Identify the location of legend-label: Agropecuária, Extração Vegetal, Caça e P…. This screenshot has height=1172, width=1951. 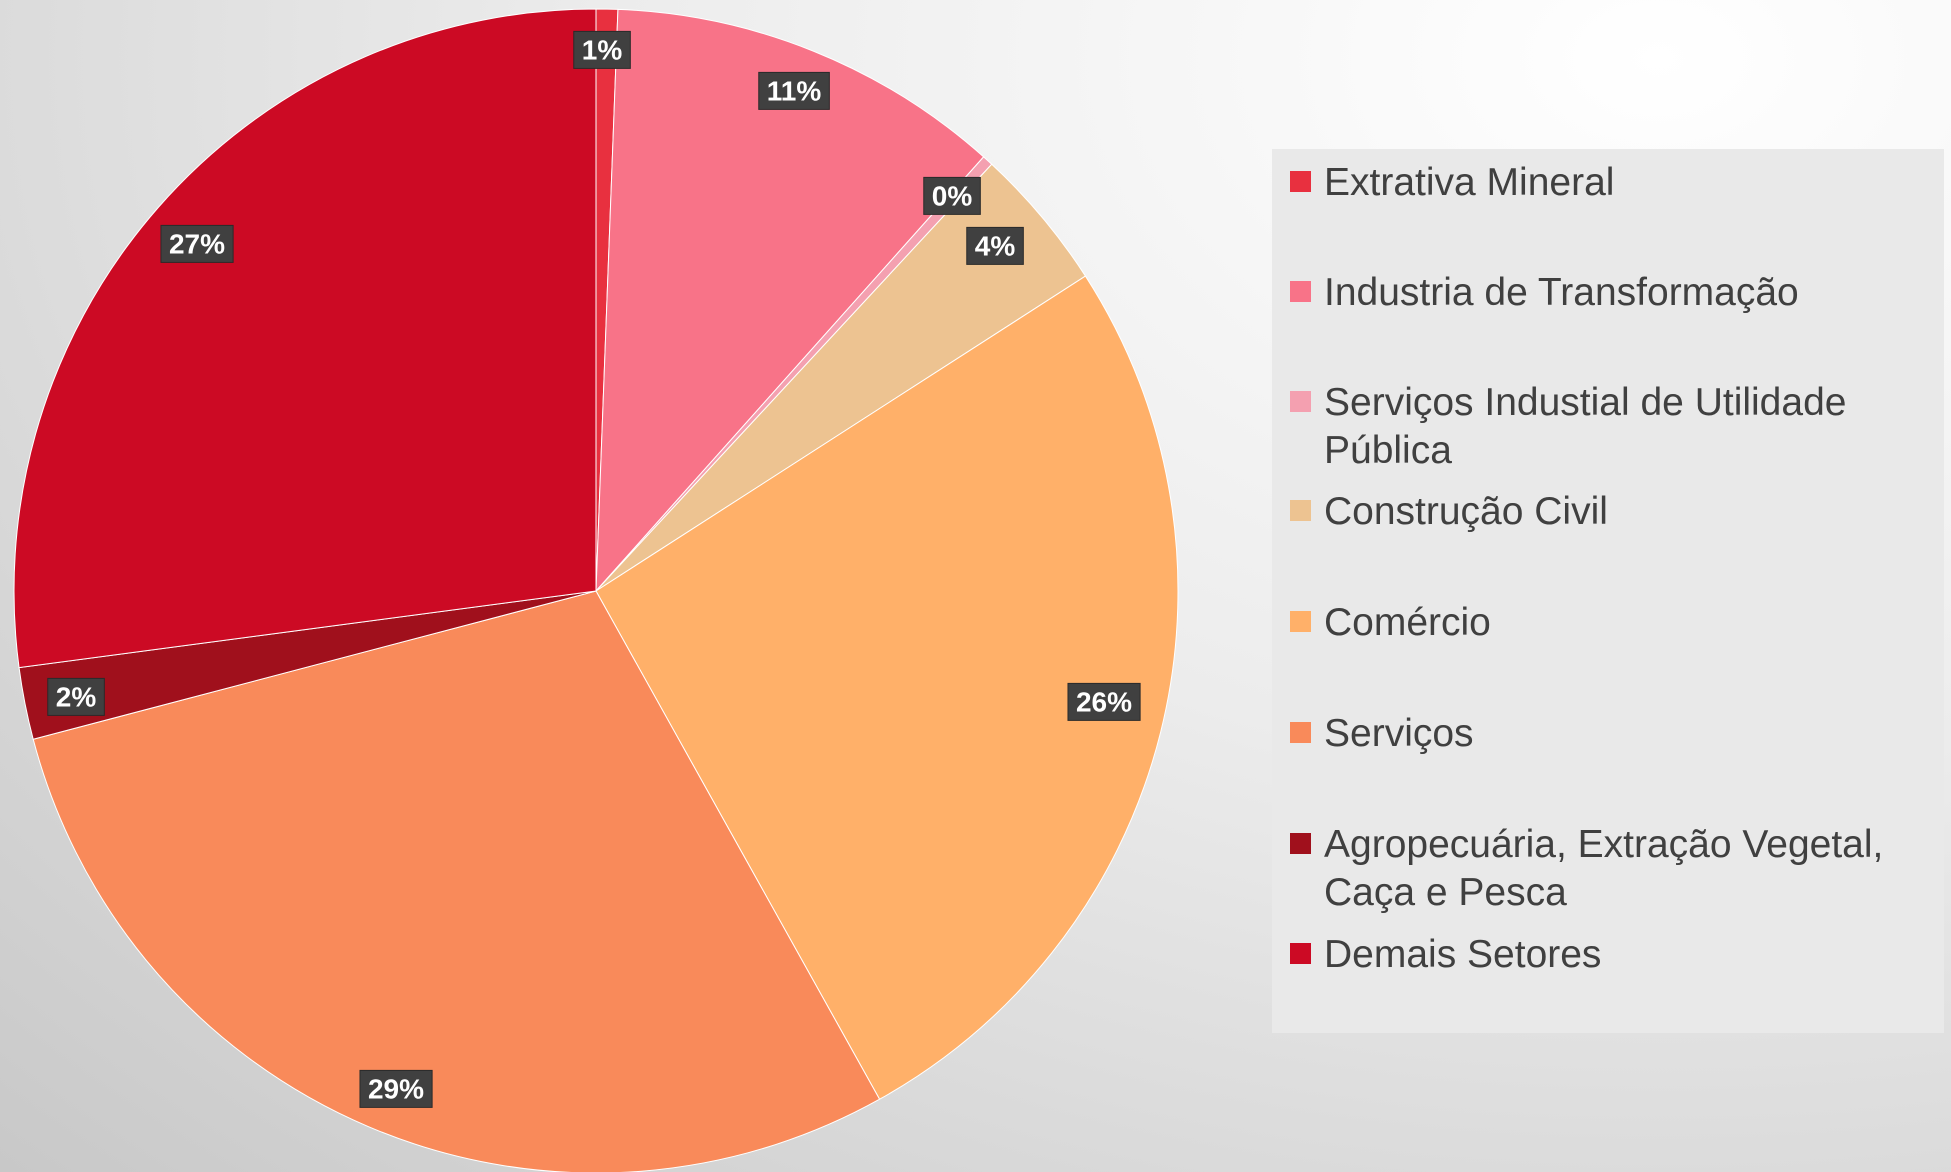
(1604, 868).